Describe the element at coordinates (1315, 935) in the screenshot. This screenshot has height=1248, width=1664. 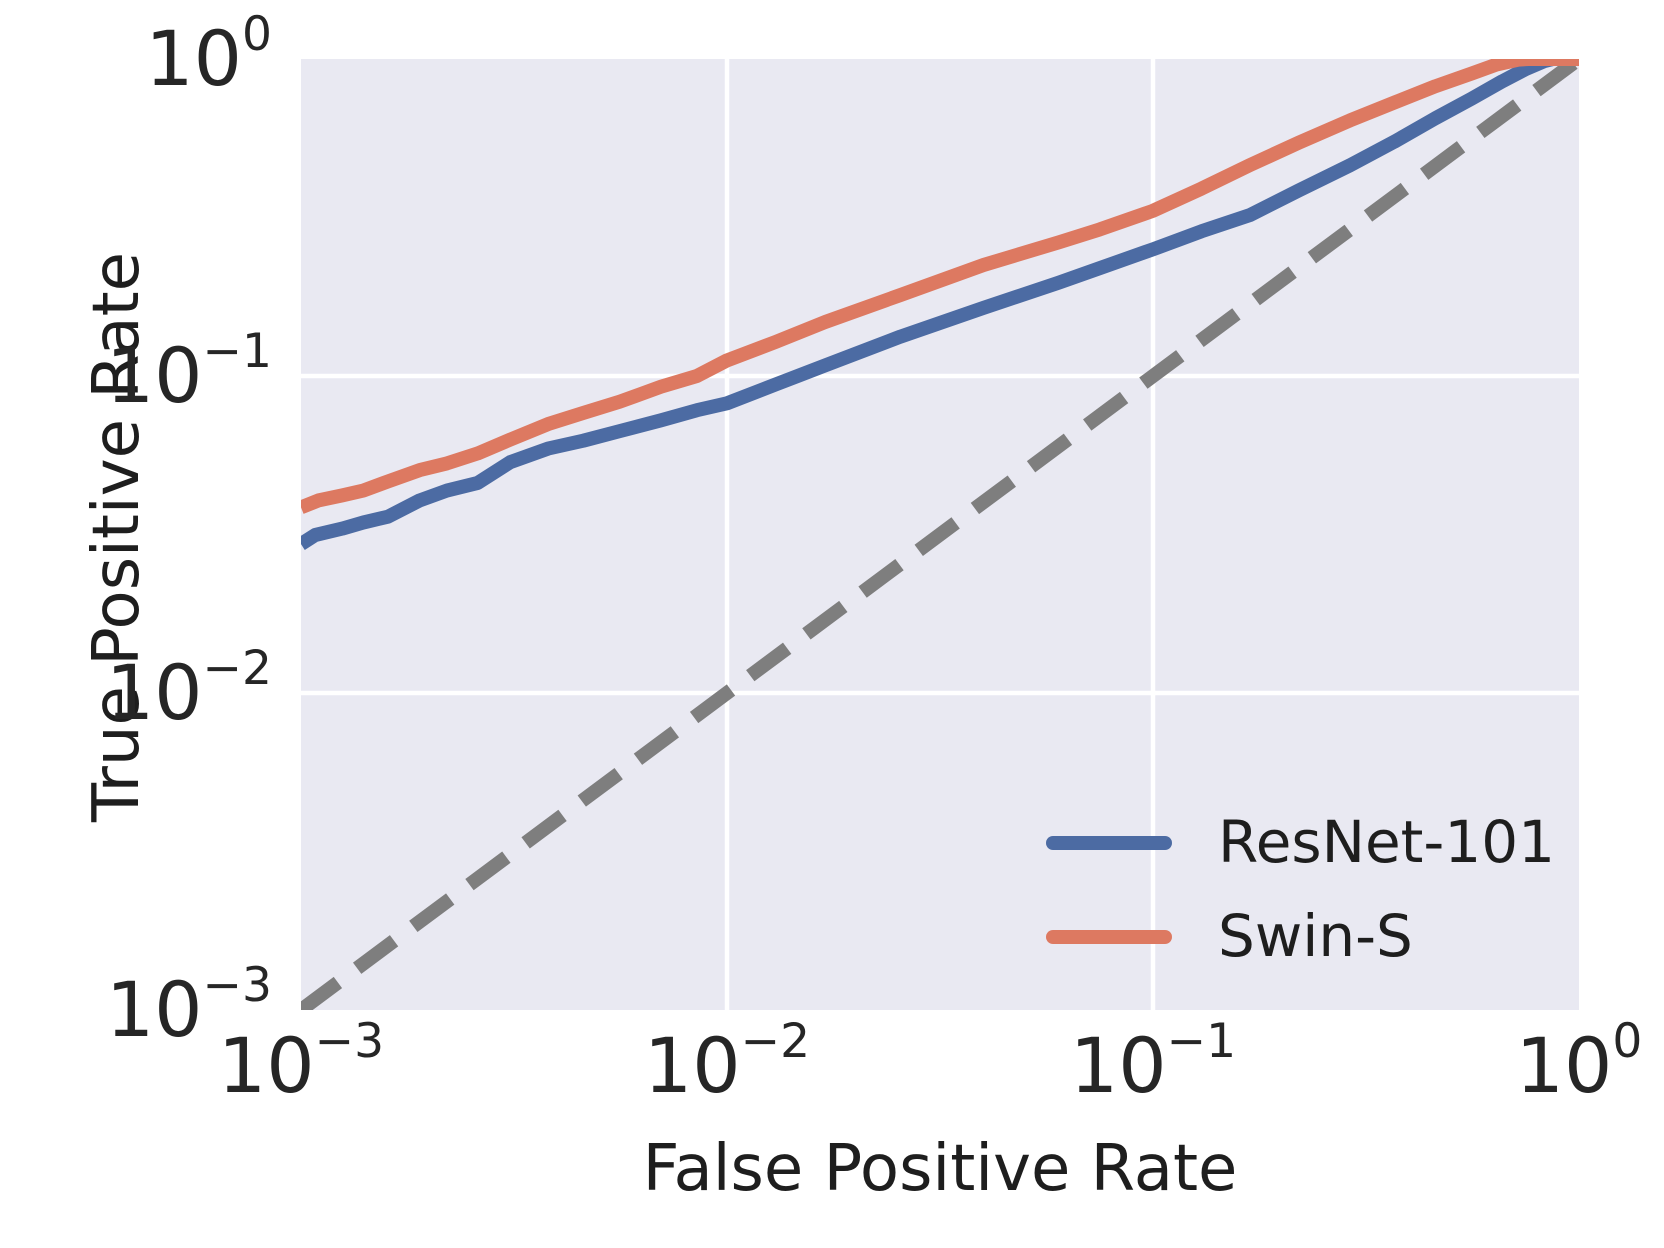
I see `legend-label-swin-s: Swin-S` at that location.